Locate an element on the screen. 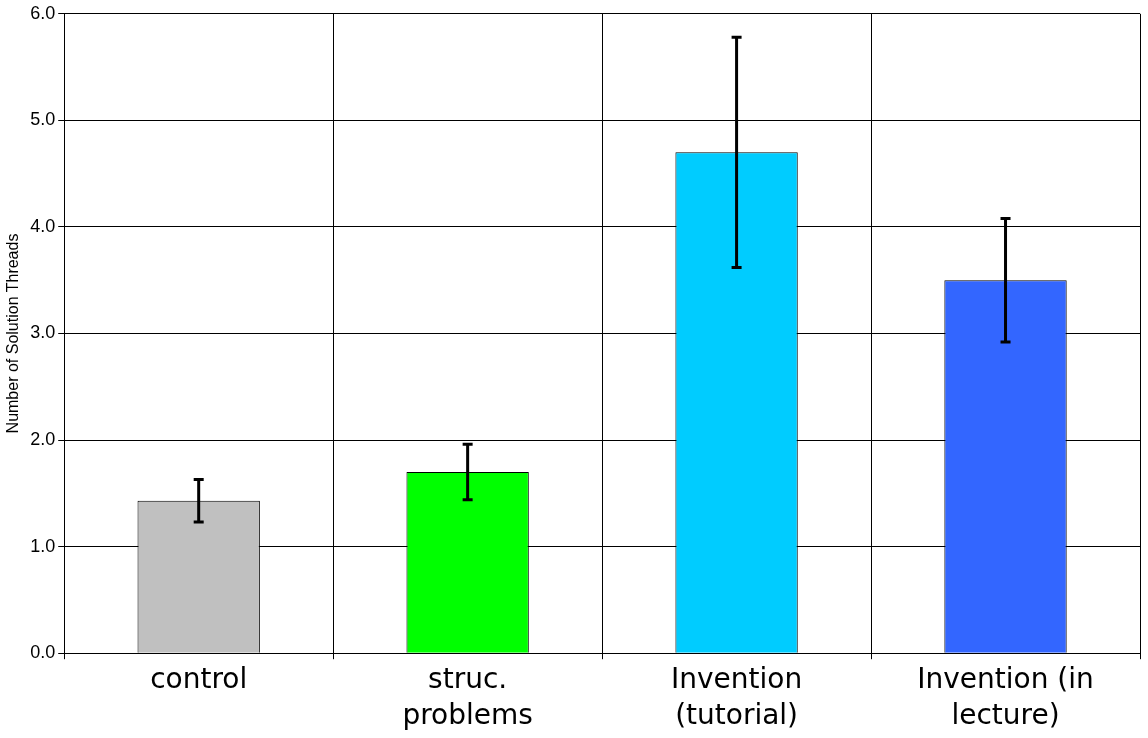 The image size is (1148, 738). y-tick-label: 1.0 is located at coordinates (43, 545).